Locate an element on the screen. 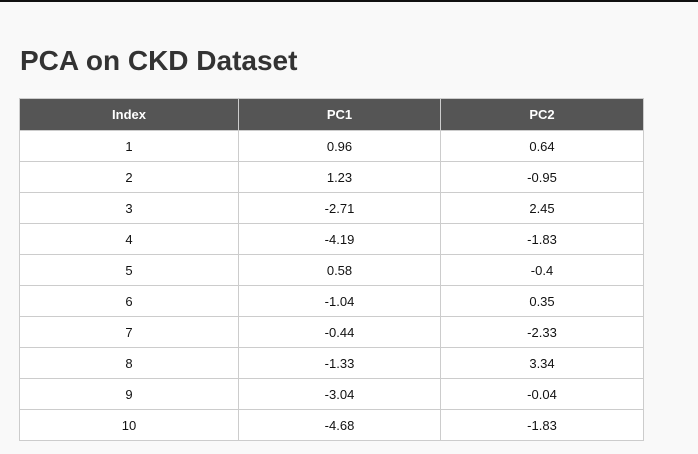  cell-pc1: 0.58 is located at coordinates (339, 270).